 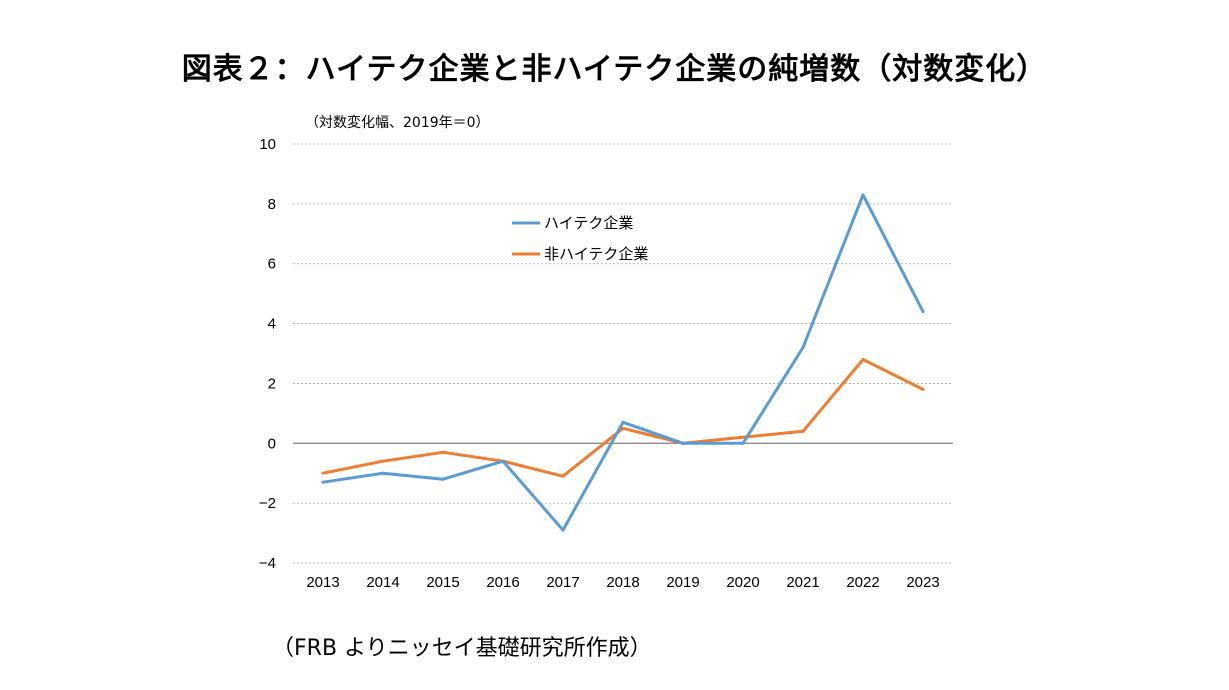 I want to click on y-tick-label: −2, so click(x=267, y=503).